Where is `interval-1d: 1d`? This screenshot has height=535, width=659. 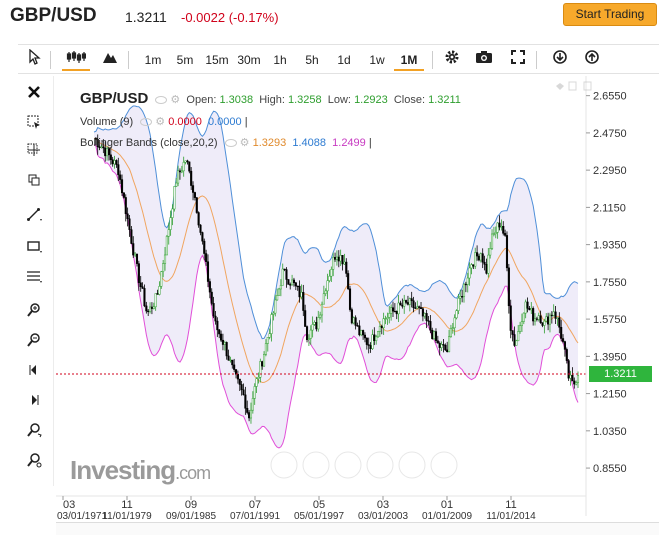
interval-1d: 1d is located at coordinates (344, 60).